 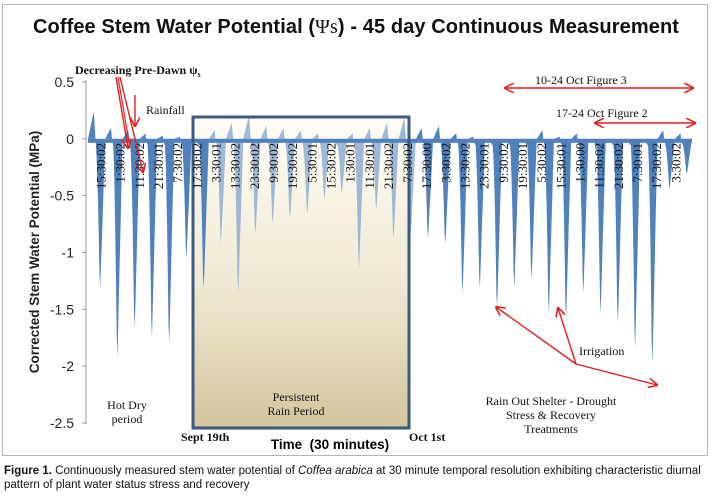 What do you see at coordinates (522, 166) in the screenshot?
I see `x-tick-label: 19:30:01` at bounding box center [522, 166].